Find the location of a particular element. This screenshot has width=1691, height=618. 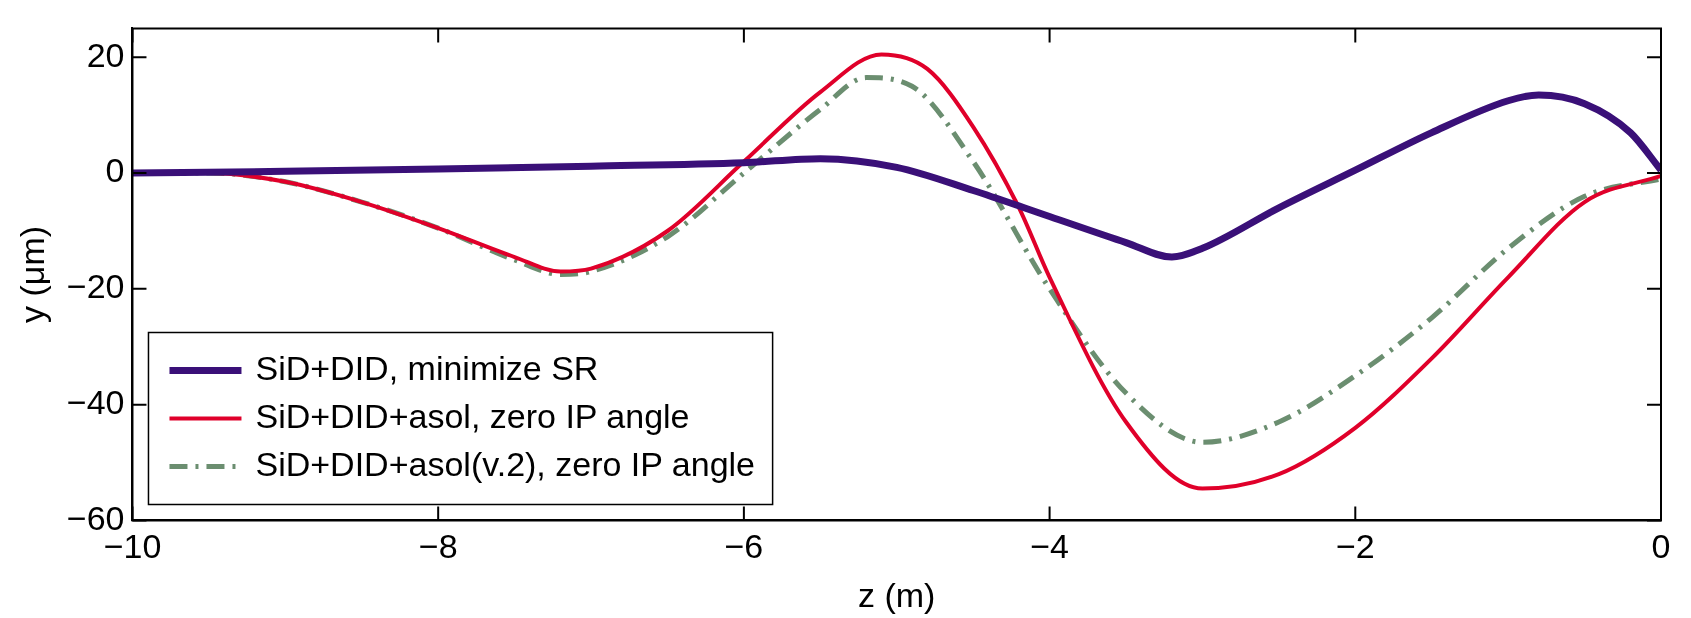

legend-label: SiD+DID, minimize SR is located at coordinates (427, 367).